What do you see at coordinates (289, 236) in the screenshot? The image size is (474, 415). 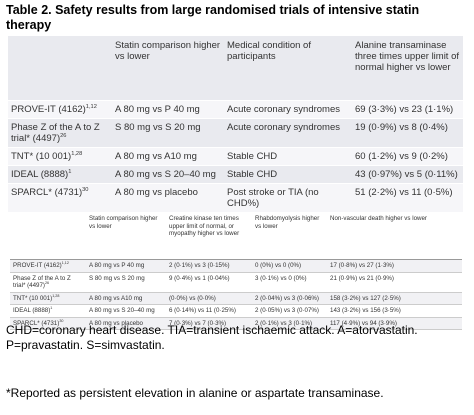 I see `header-cell: Rhabdomyolysis higher vs lower` at bounding box center [289, 236].